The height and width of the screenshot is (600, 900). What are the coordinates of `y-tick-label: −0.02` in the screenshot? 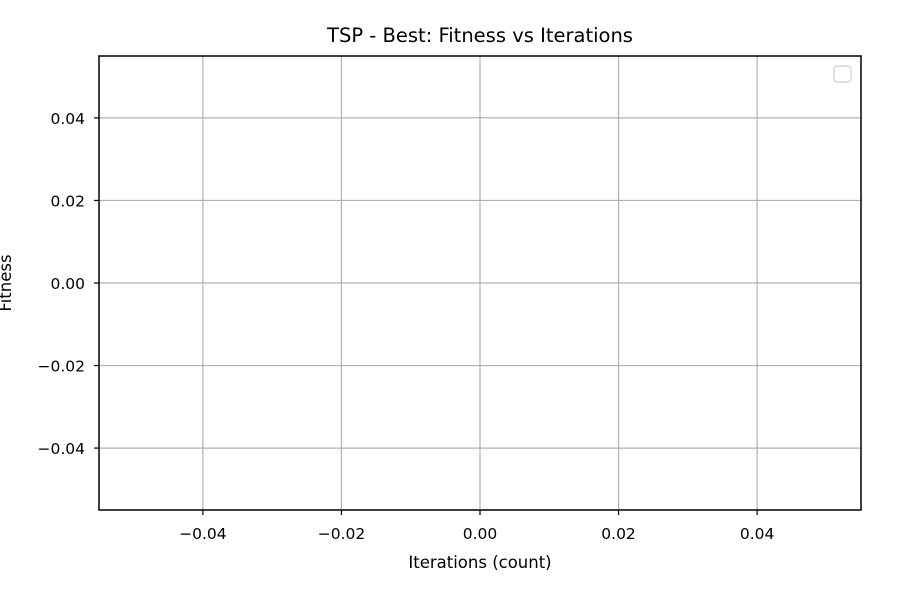 It's located at (62, 367).